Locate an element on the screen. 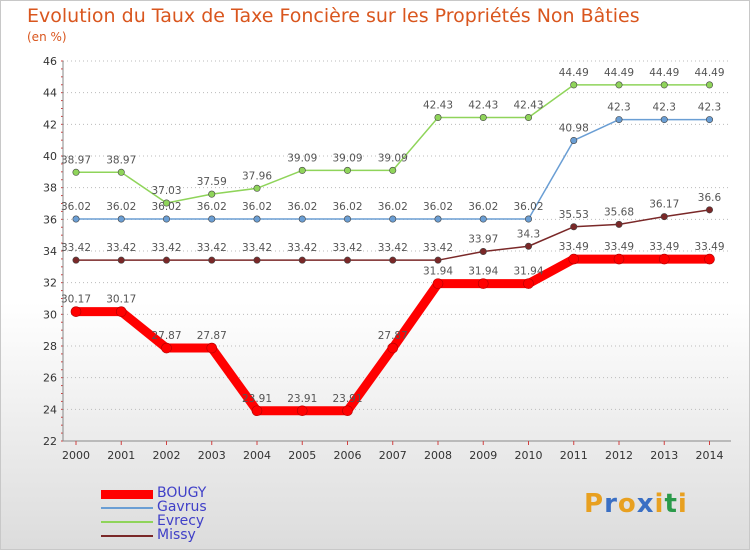 The image size is (750, 550). legend-swatch is located at coordinates (127, 536).